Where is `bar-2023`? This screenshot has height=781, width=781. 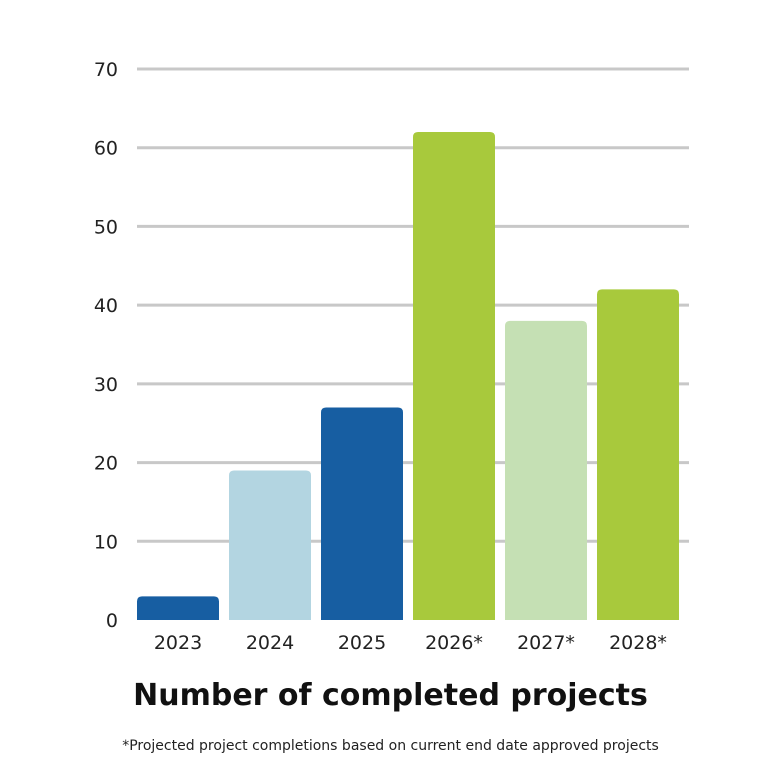 bar-2023 is located at coordinates (178, 608).